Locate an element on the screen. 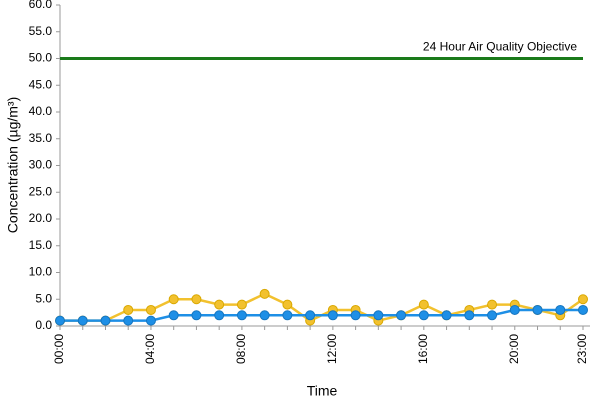 This screenshot has width=600, height=400. x-tick-label: 04:00 is located at coordinates (150, 349).